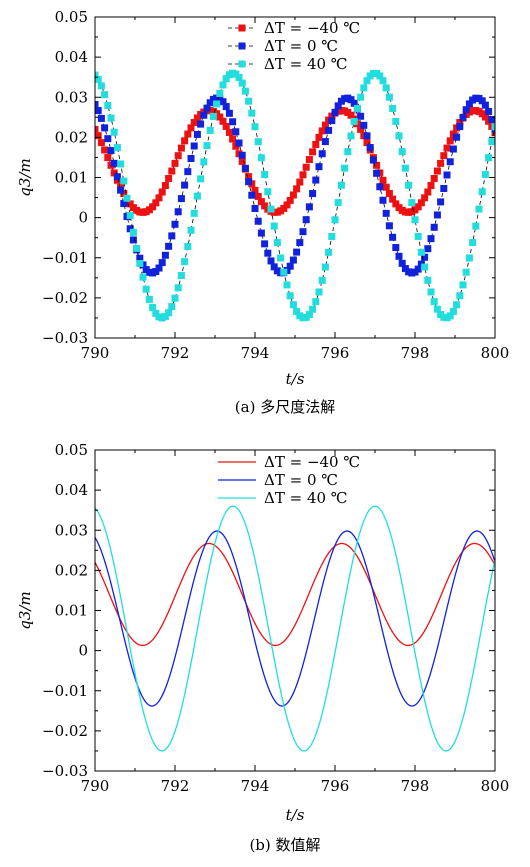 The width and height of the screenshot is (530, 867). I want to click on x-tick-label: 798, so click(415, 786).